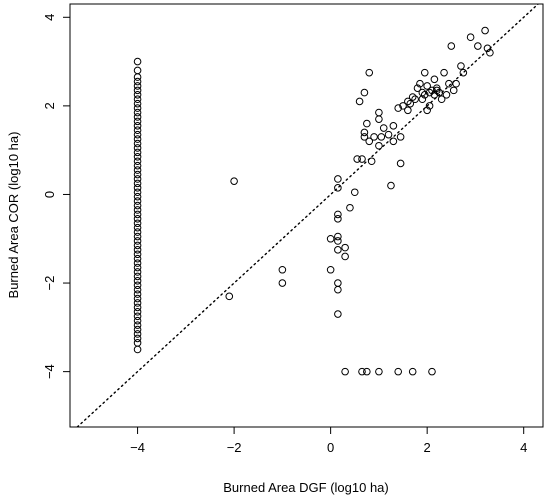 The image size is (550, 500). Describe the element at coordinates (137, 447) in the screenshot. I see `x-tick-label: −4` at that location.